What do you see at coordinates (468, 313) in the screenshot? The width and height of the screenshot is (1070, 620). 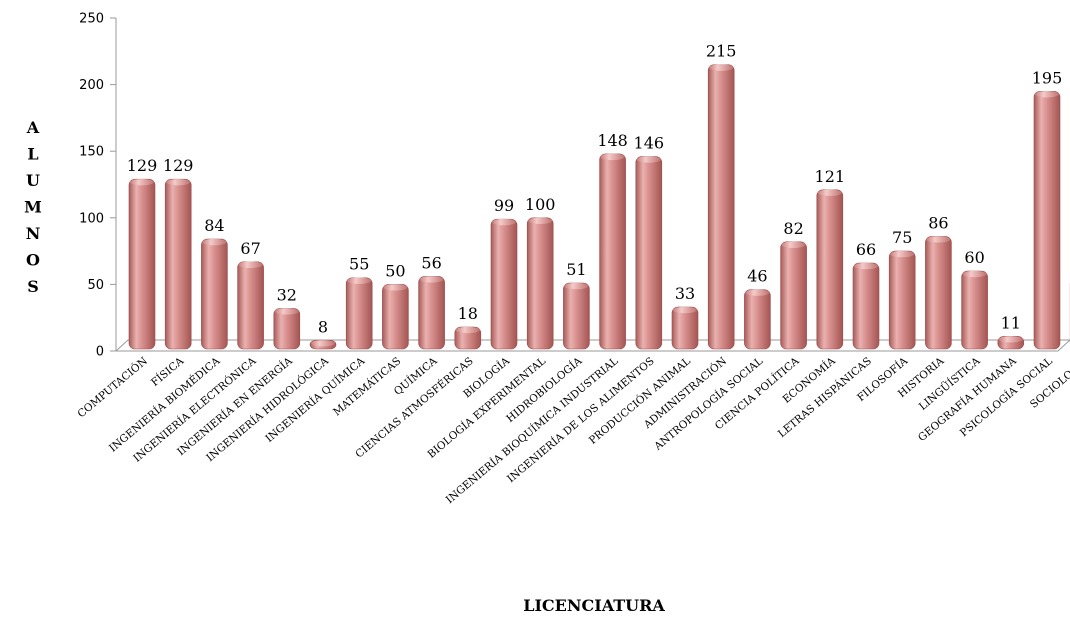 I see `bar-value-label: 18` at bounding box center [468, 313].